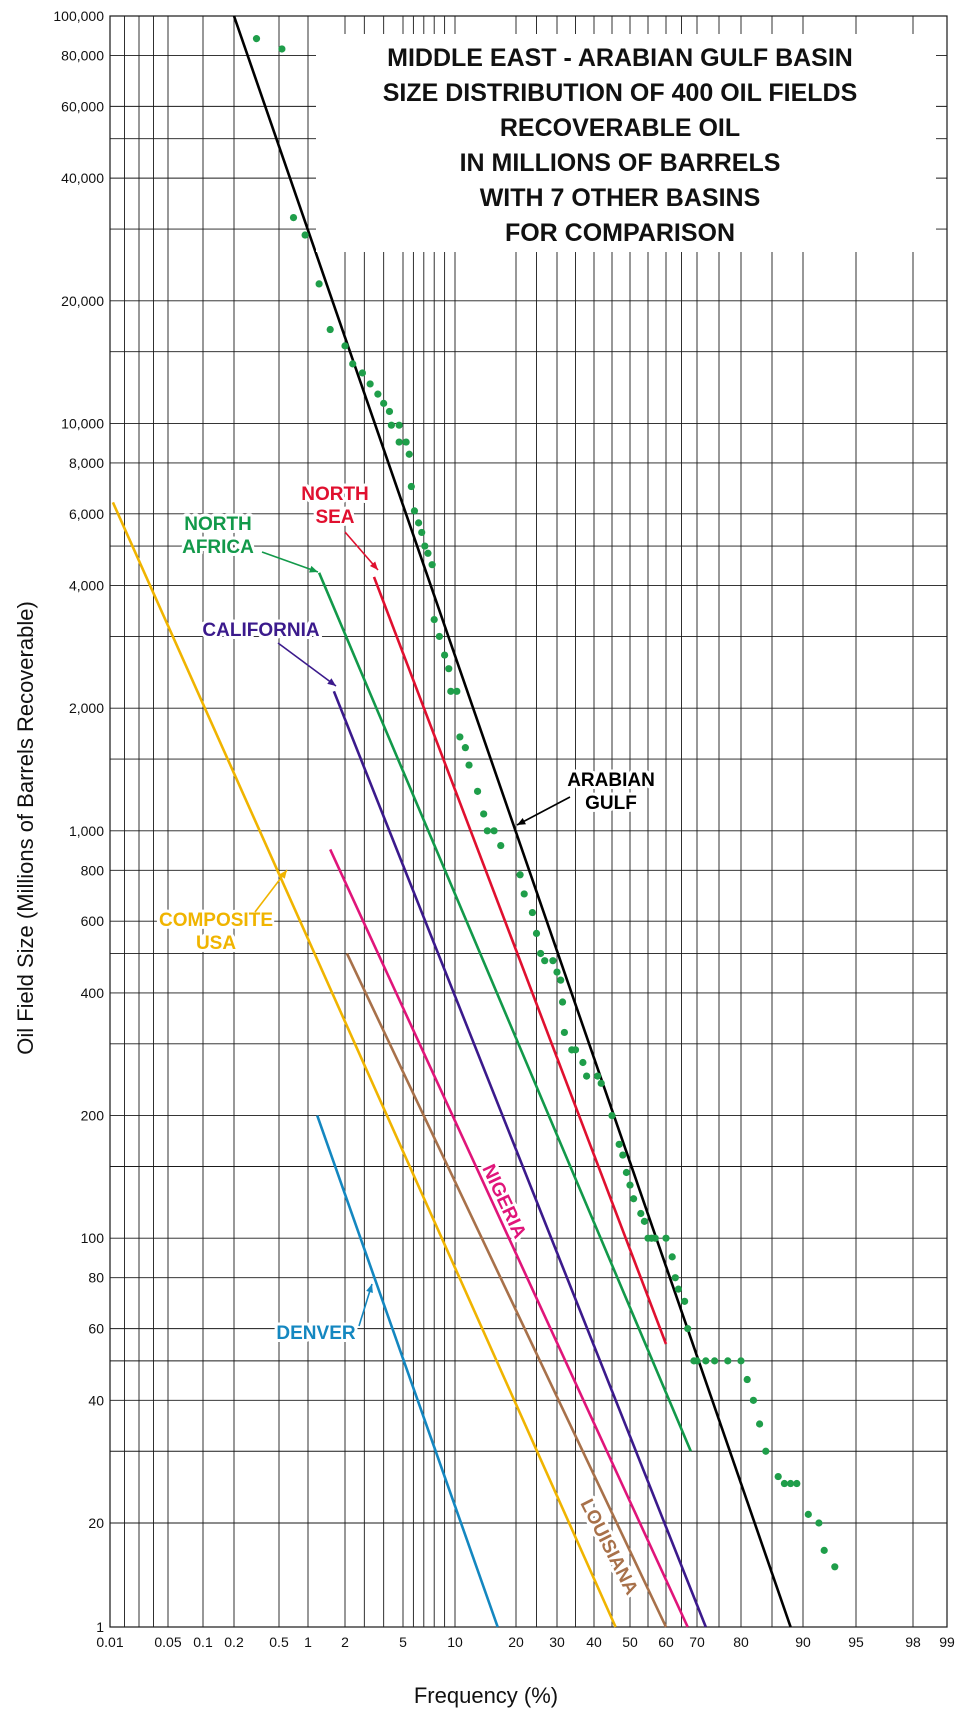  I want to click on y-tick-label: 60, so click(96, 1329).